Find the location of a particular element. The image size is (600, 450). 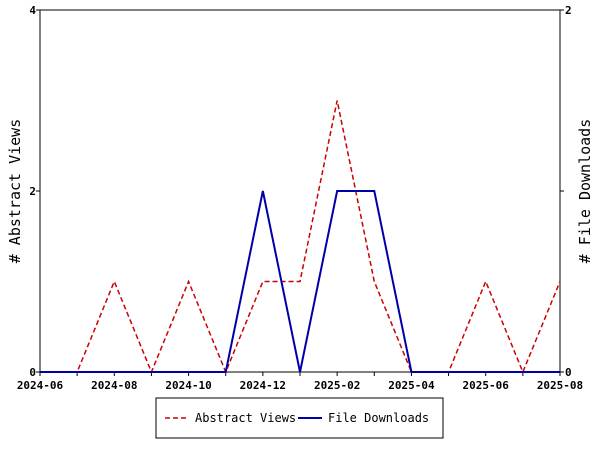

y2-tick-label: 0 is located at coordinates (568, 372).